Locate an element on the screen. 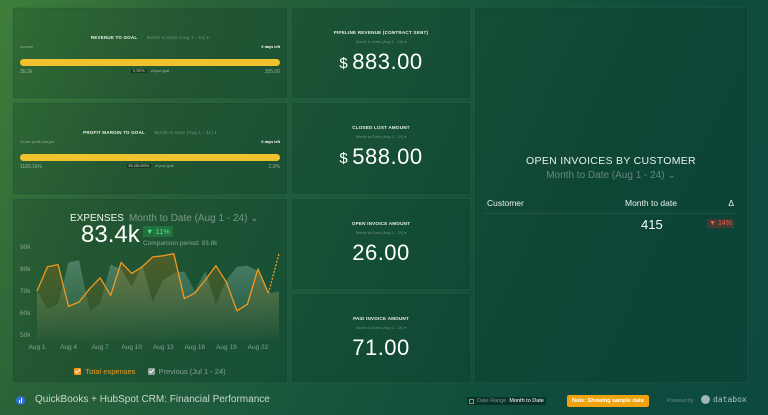 The width and height of the screenshot is (768, 415). column-customer: Customer is located at coordinates (505, 203).